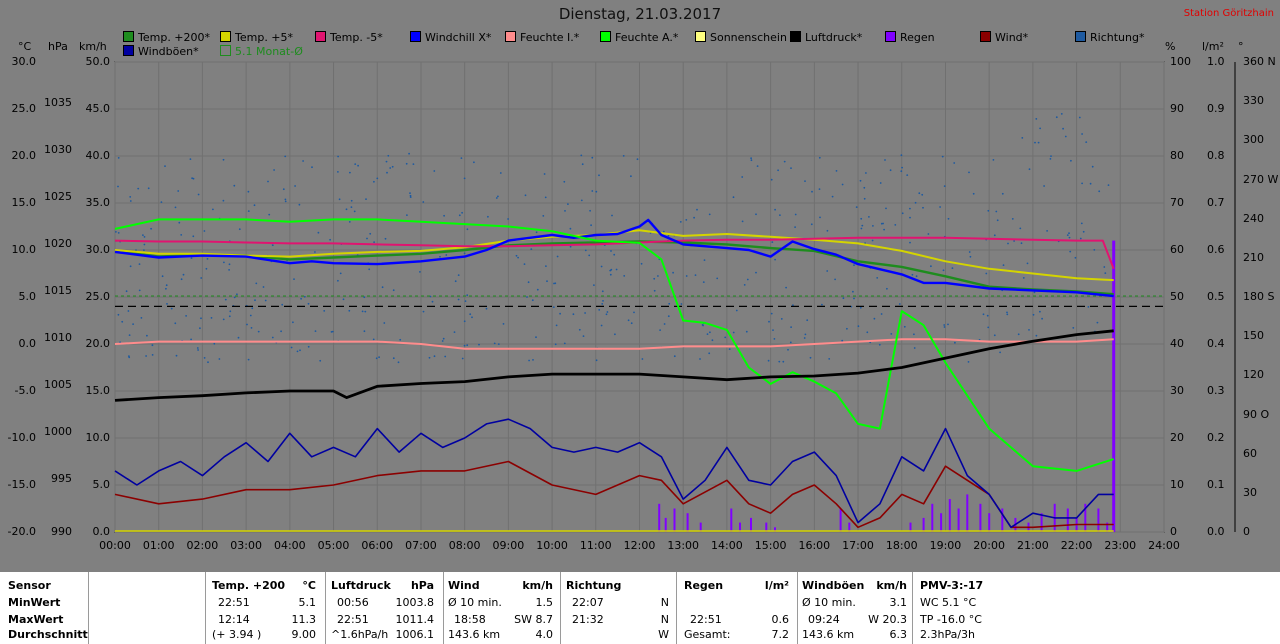 The image size is (1280, 644). Describe the element at coordinates (1261, 179) in the screenshot. I see `tick-direction: 270 W` at that location.